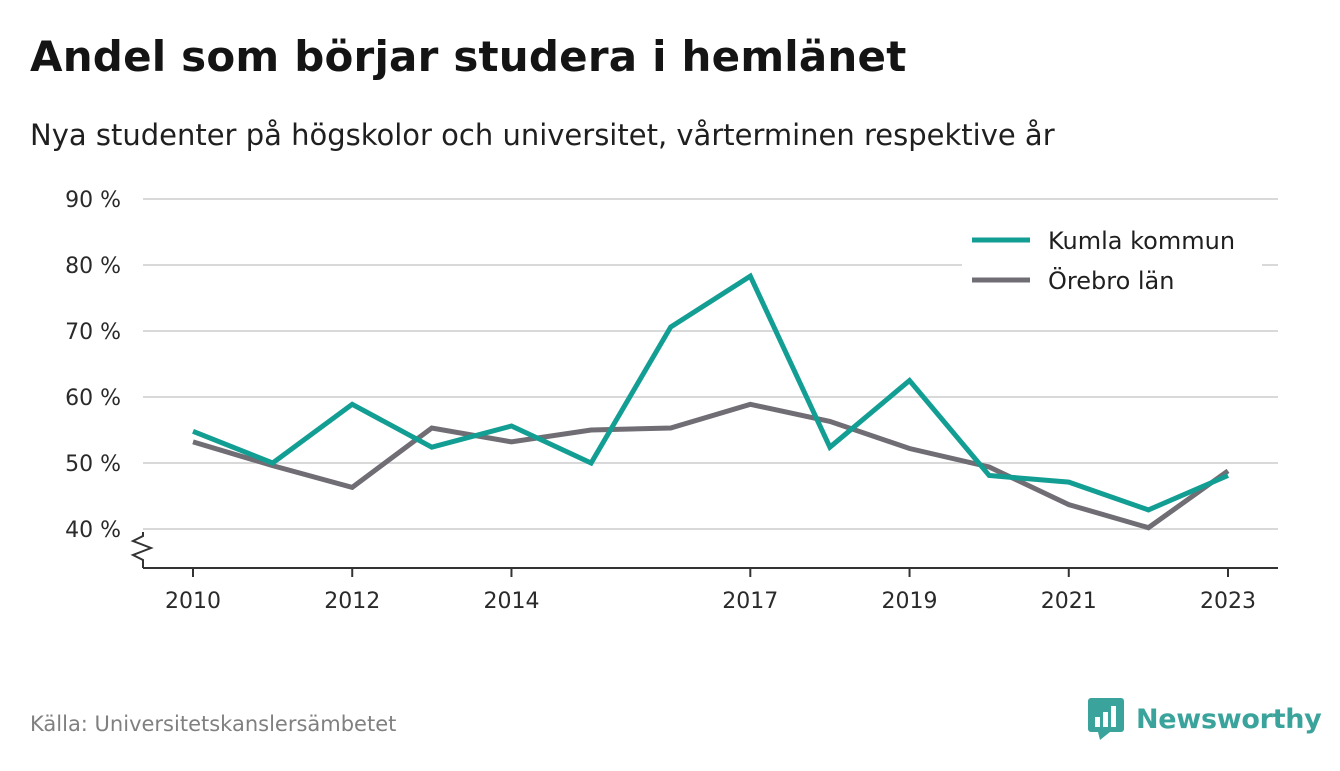 The width and height of the screenshot is (1340, 771). Describe the element at coordinates (93, 398) in the screenshot. I see `y-tick-label: 60 %` at that location.